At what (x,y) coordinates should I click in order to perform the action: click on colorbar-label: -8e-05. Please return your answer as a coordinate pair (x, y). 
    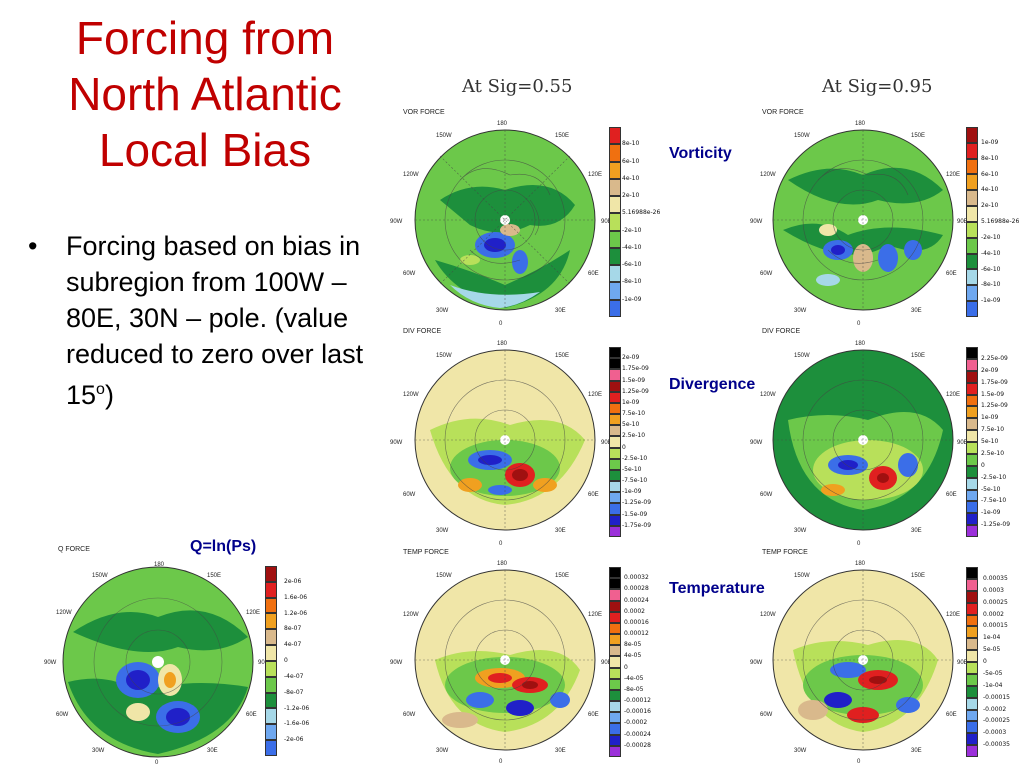
    Looking at the image, I should click on (634, 689).